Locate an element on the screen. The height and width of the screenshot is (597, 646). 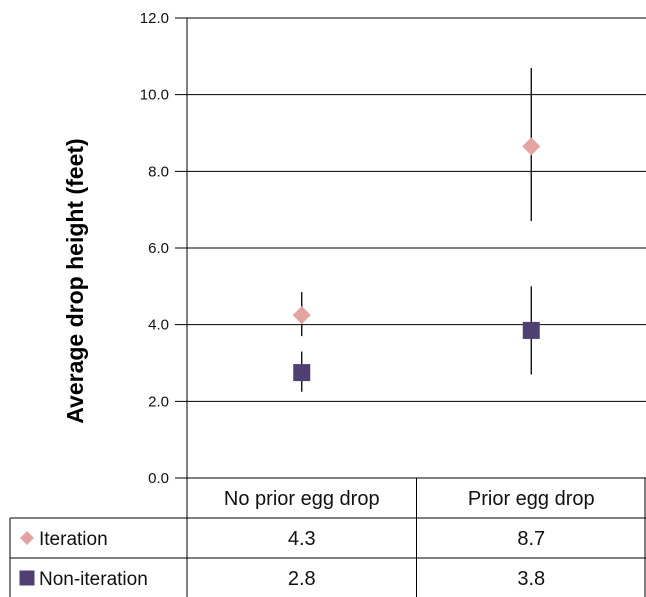
table-value: 3.8 is located at coordinates (531, 579).